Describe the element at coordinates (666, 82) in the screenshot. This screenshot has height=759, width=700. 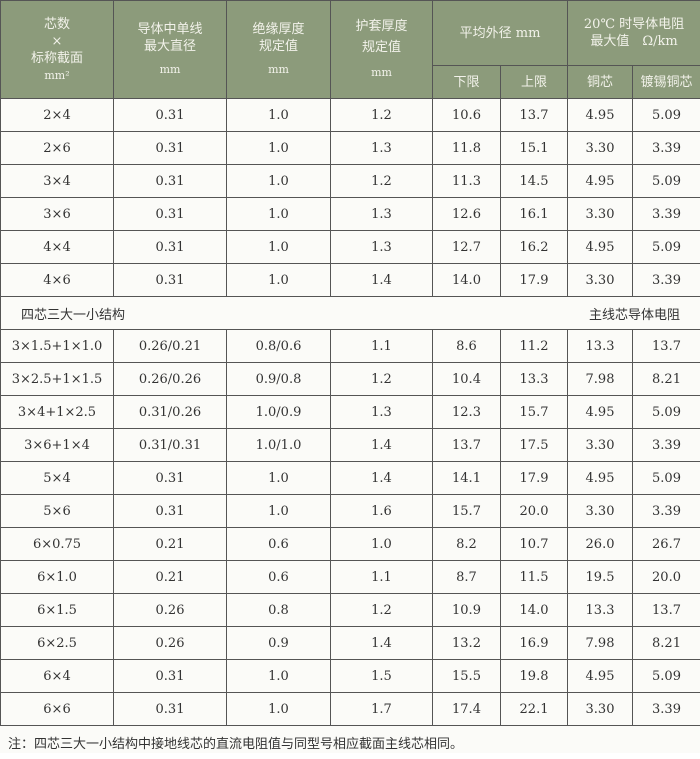
I see `header-tinned-copper: 镀锡铜芯` at that location.